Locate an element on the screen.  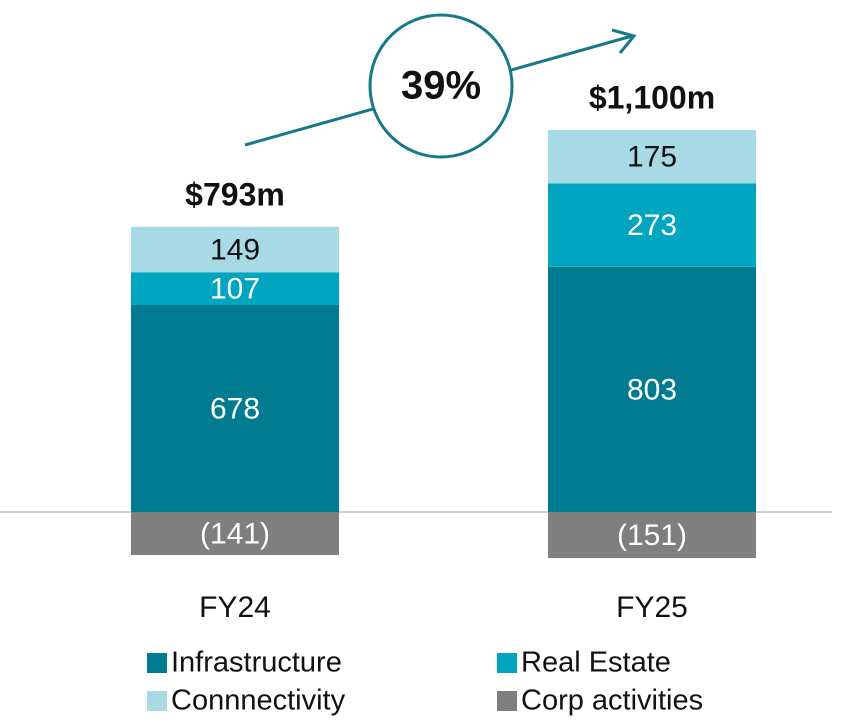
value-label: (141) is located at coordinates (235, 533).